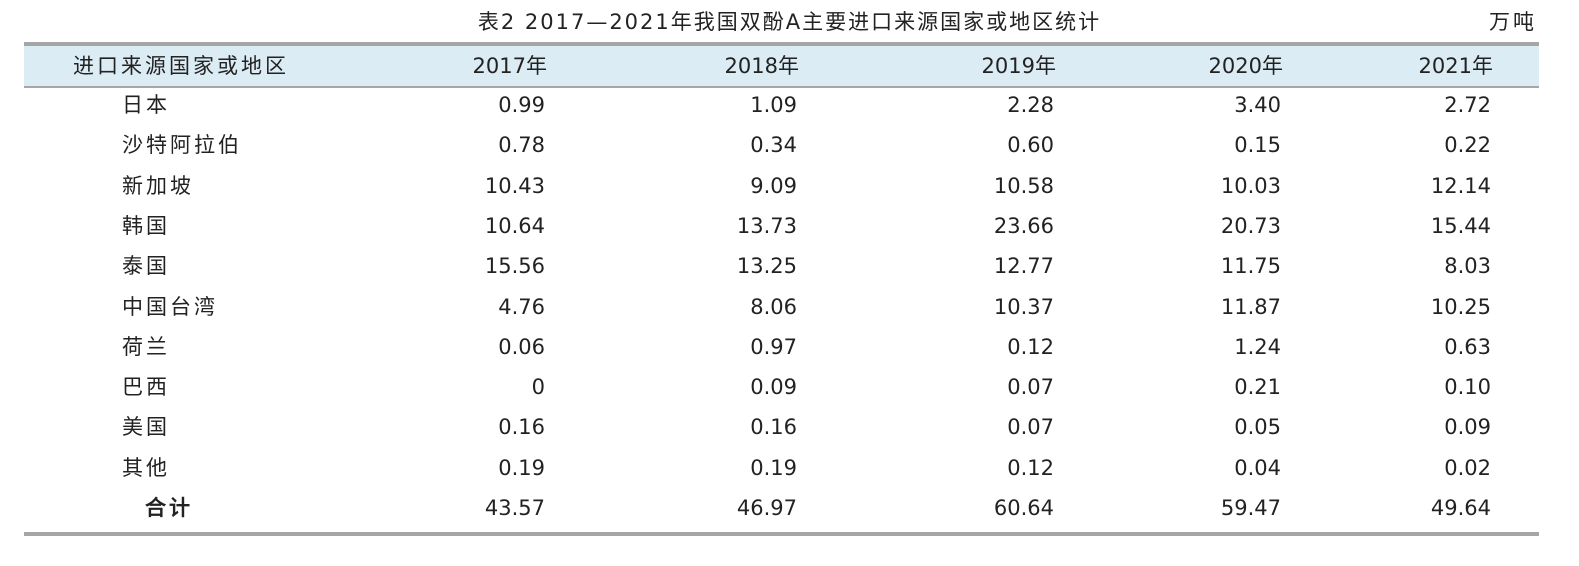 This screenshot has height=566, width=1579. Describe the element at coordinates (1467, 145) in the screenshot. I see `cell: 0.22` at that location.